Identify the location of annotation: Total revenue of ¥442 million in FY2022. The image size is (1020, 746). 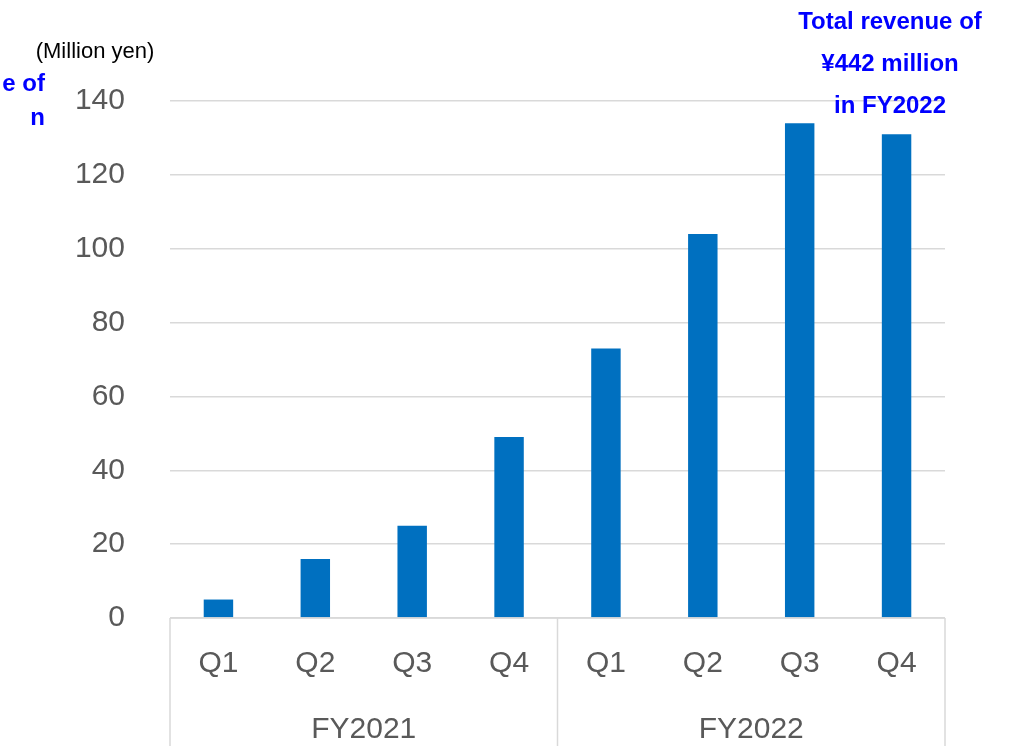
(890, 62).